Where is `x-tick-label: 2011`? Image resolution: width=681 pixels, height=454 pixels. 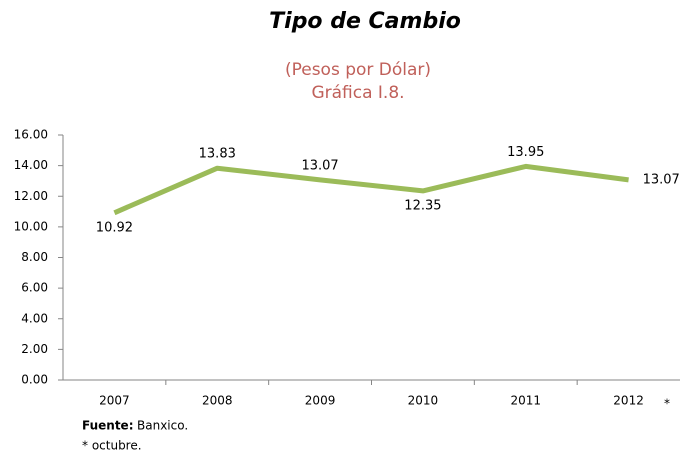
x-tick-label: 2011 is located at coordinates (525, 401).